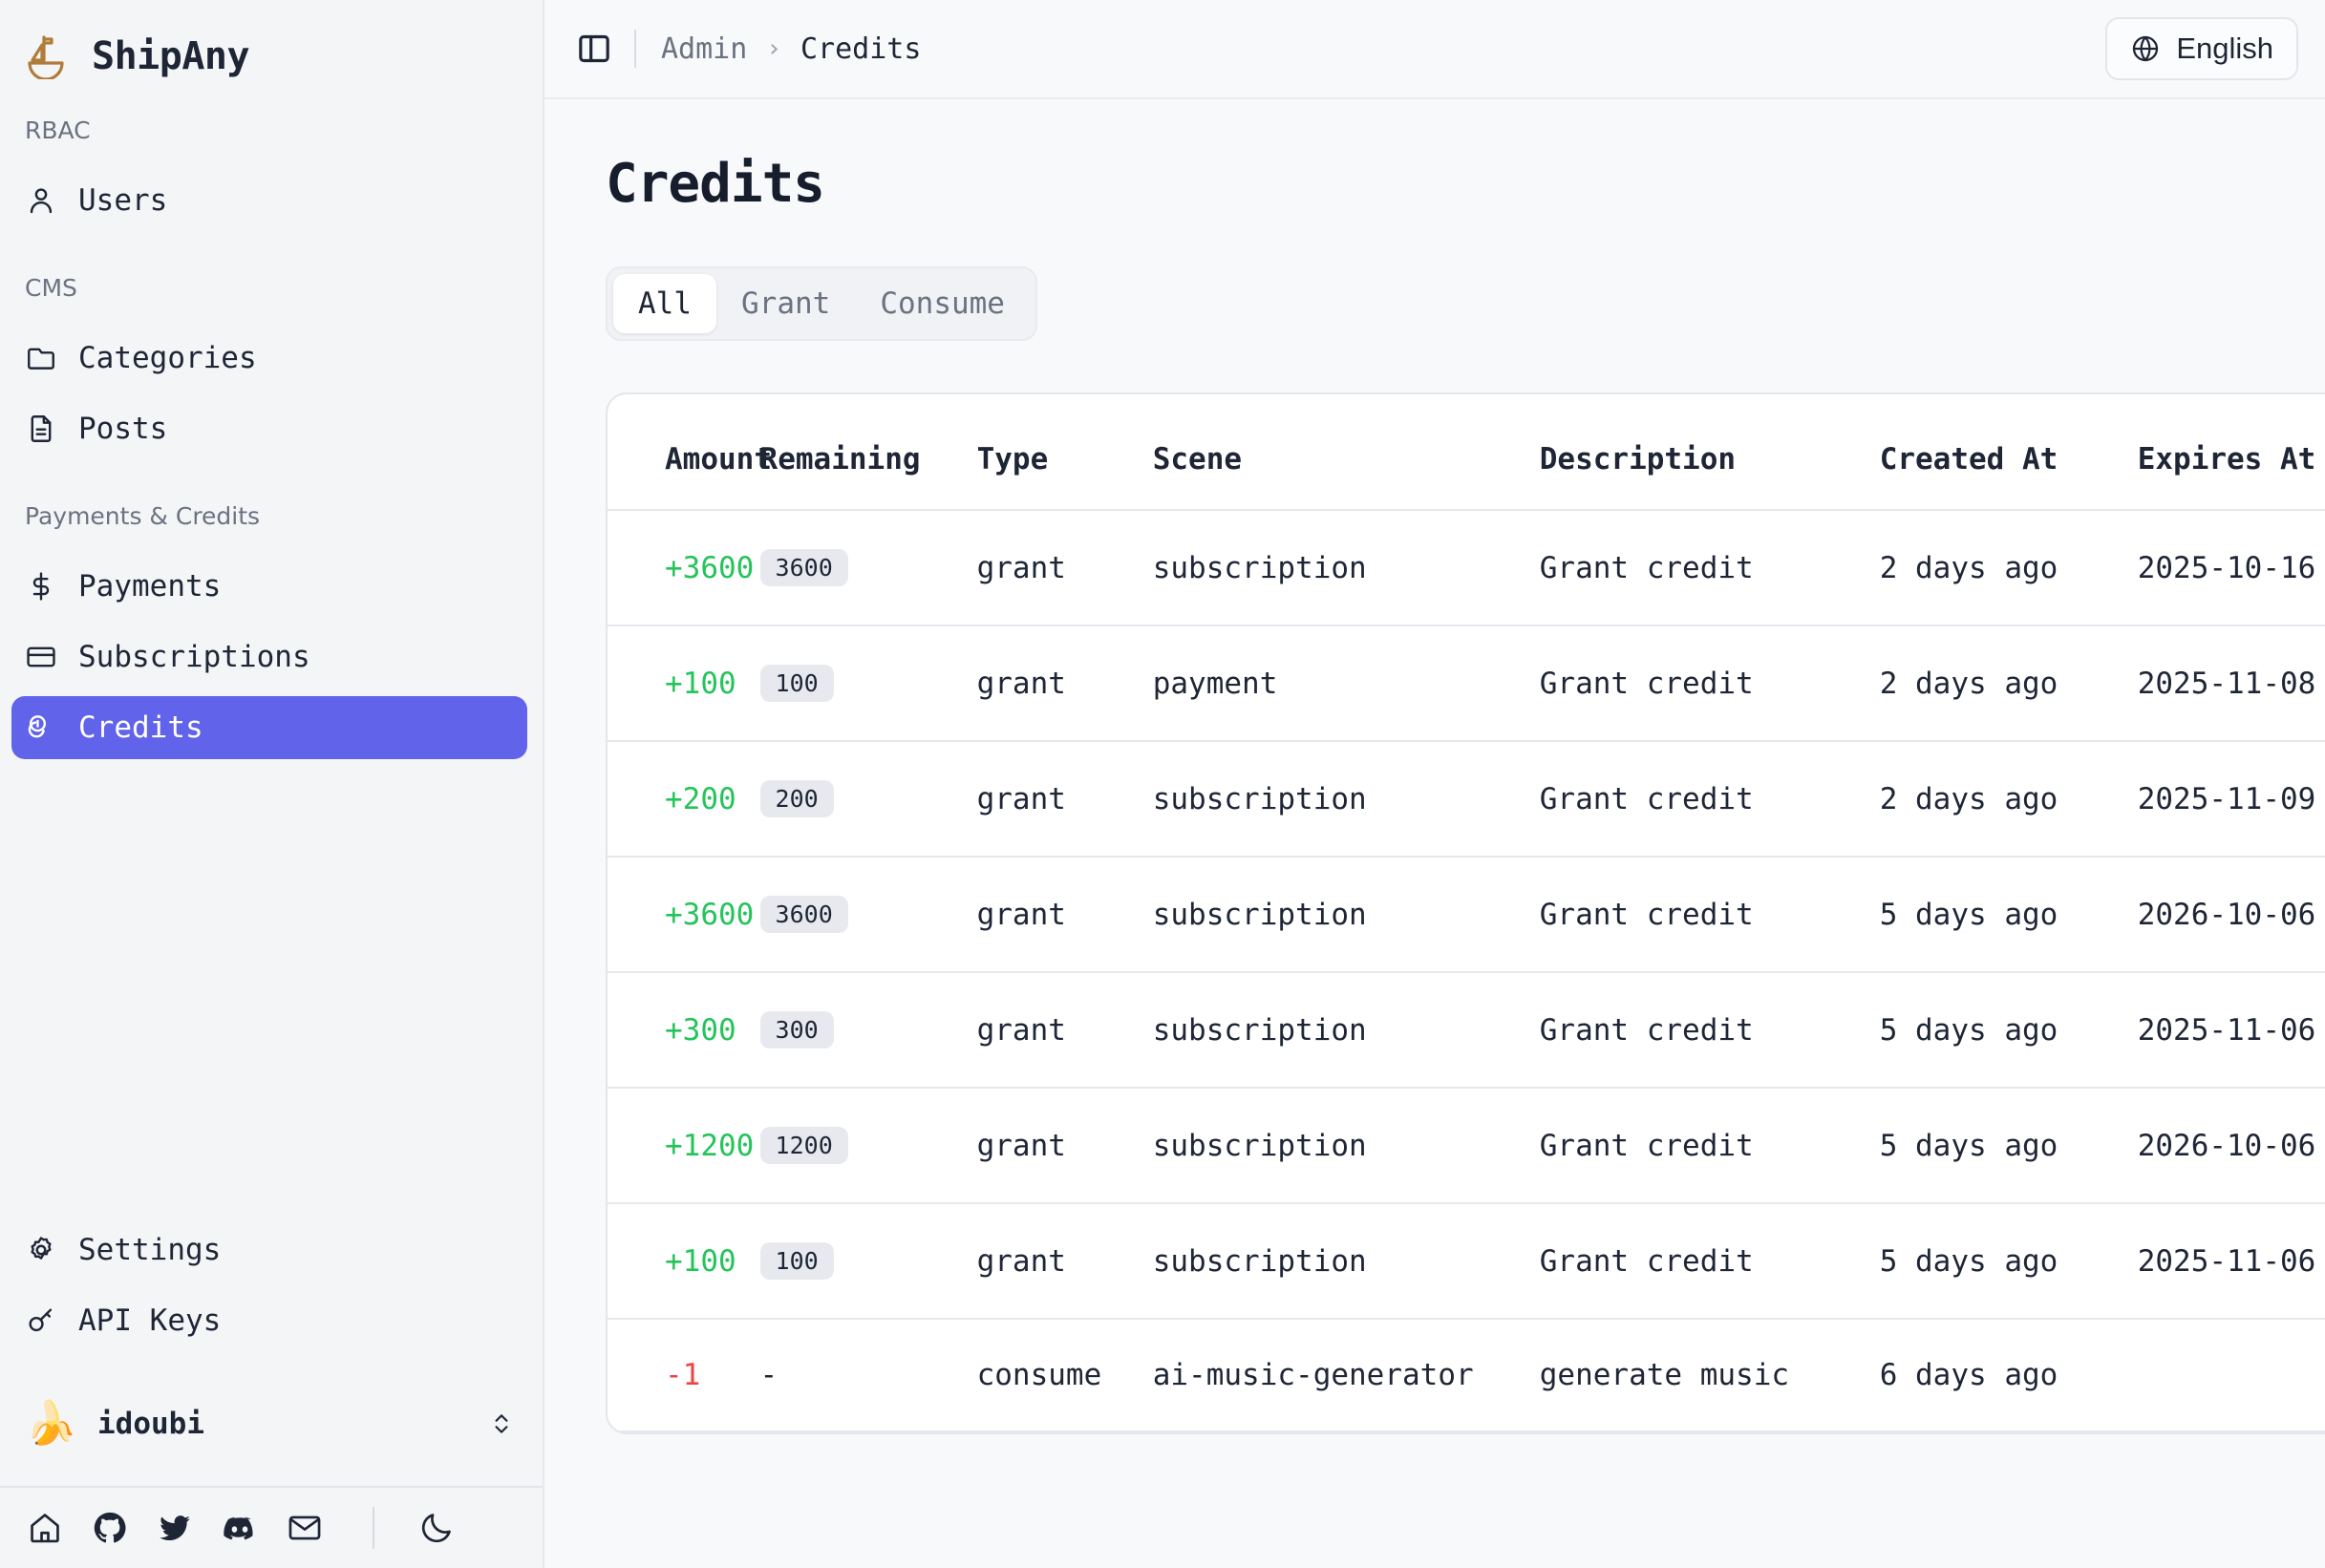 This screenshot has width=2325, height=1568. What do you see at coordinates (684, 1146) in the screenshot?
I see `cell-amount: +1200` at bounding box center [684, 1146].